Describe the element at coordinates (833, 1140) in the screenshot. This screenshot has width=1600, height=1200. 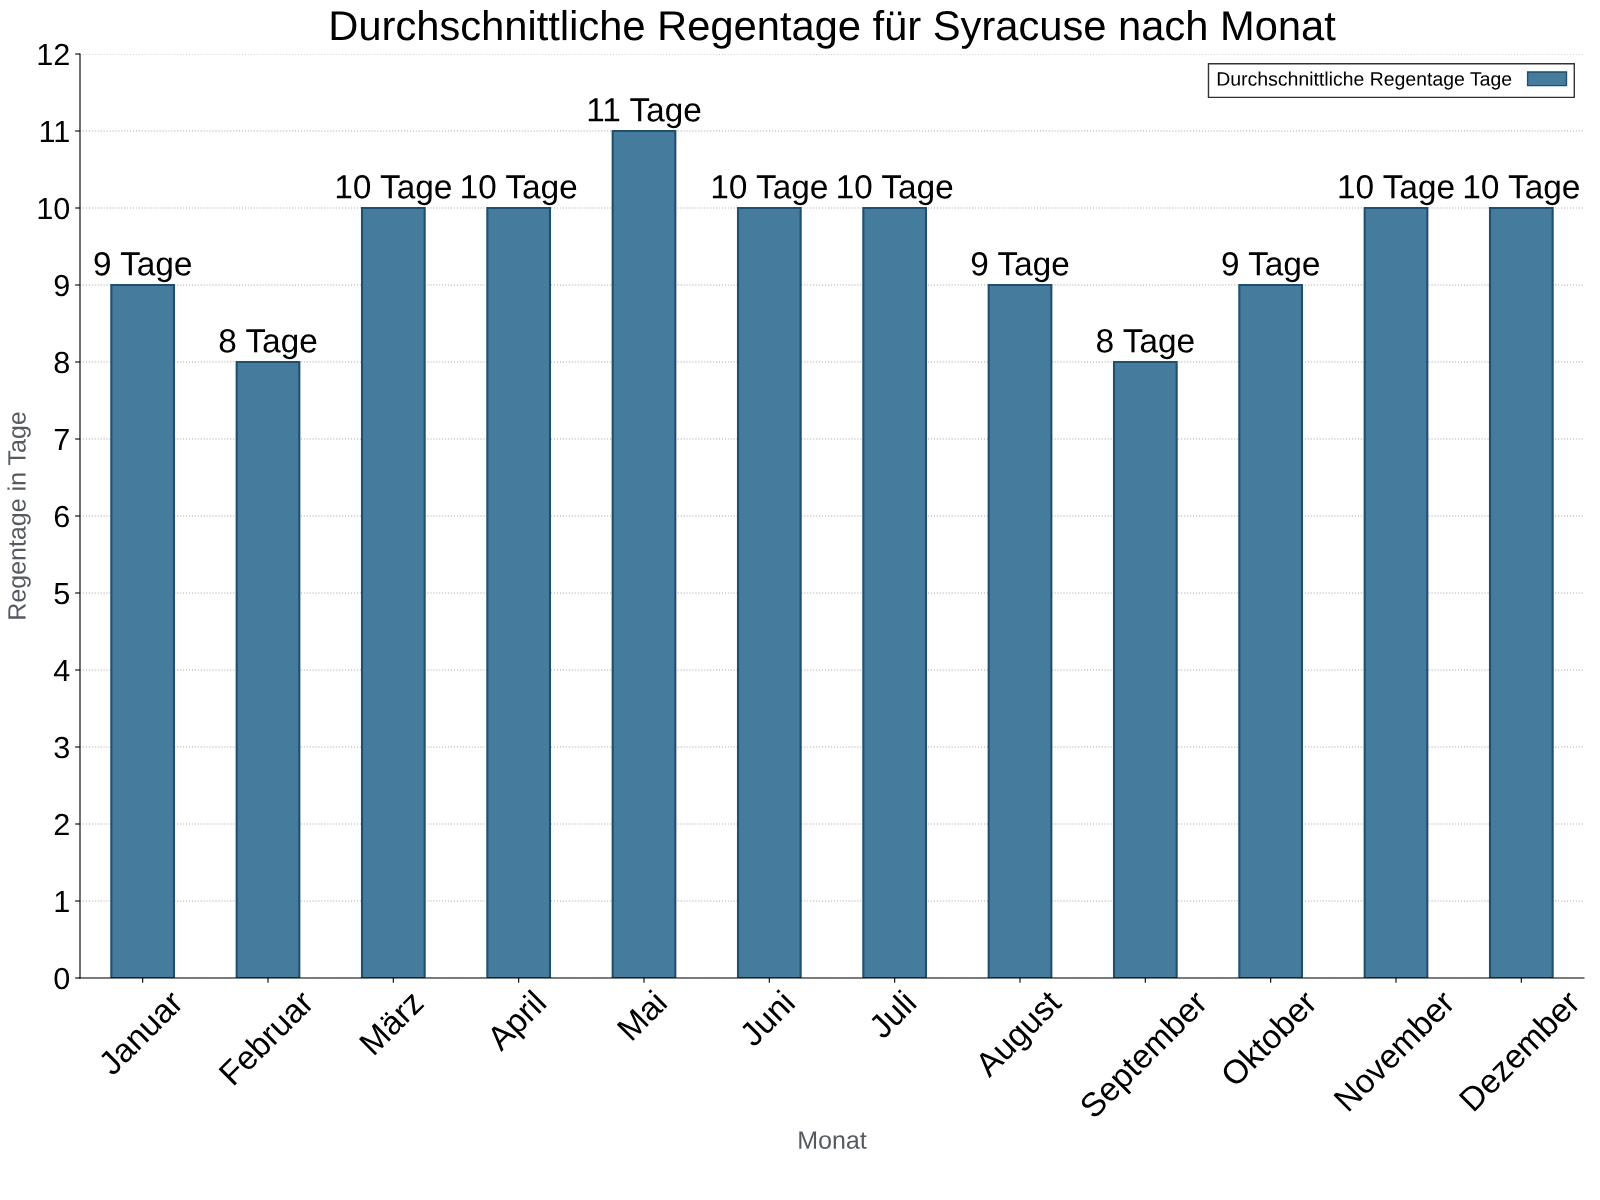
I see `x-axis-title: Monat` at that location.